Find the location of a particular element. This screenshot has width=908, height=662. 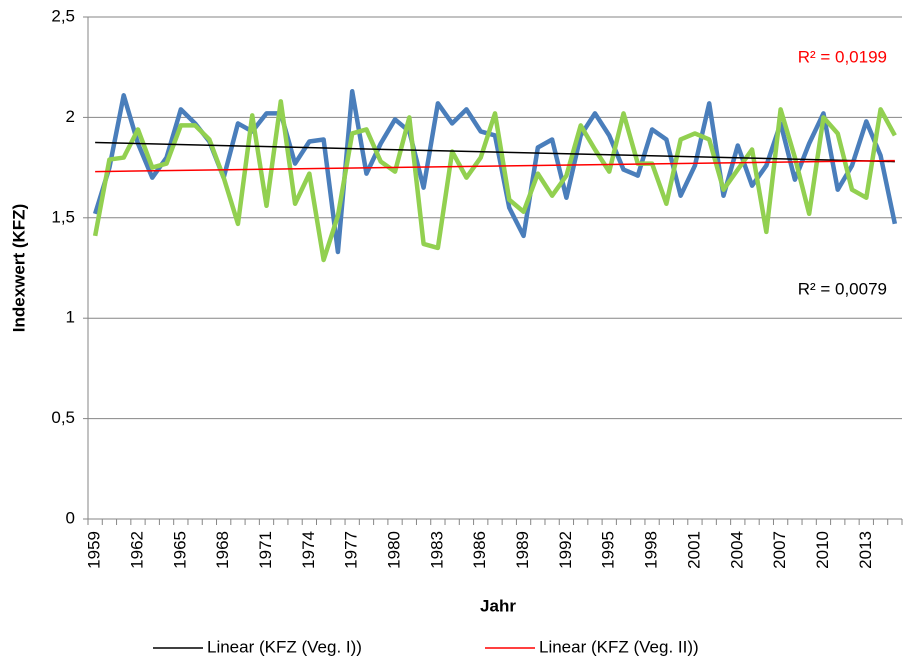

y-tick-label: 0,5 is located at coordinates (63, 417).